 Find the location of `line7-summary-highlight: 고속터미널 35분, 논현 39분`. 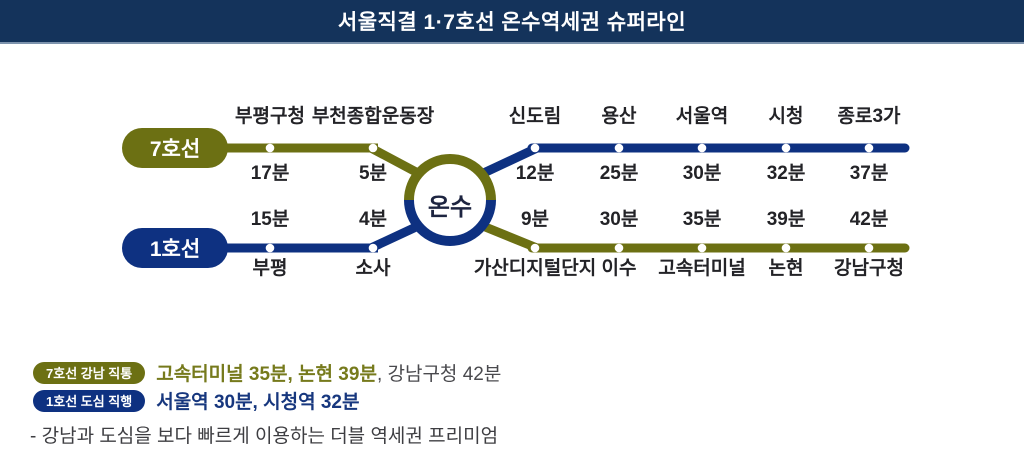

line7-summary-highlight: 고속터미널 35분, 논현 39분 is located at coordinates (266, 374).